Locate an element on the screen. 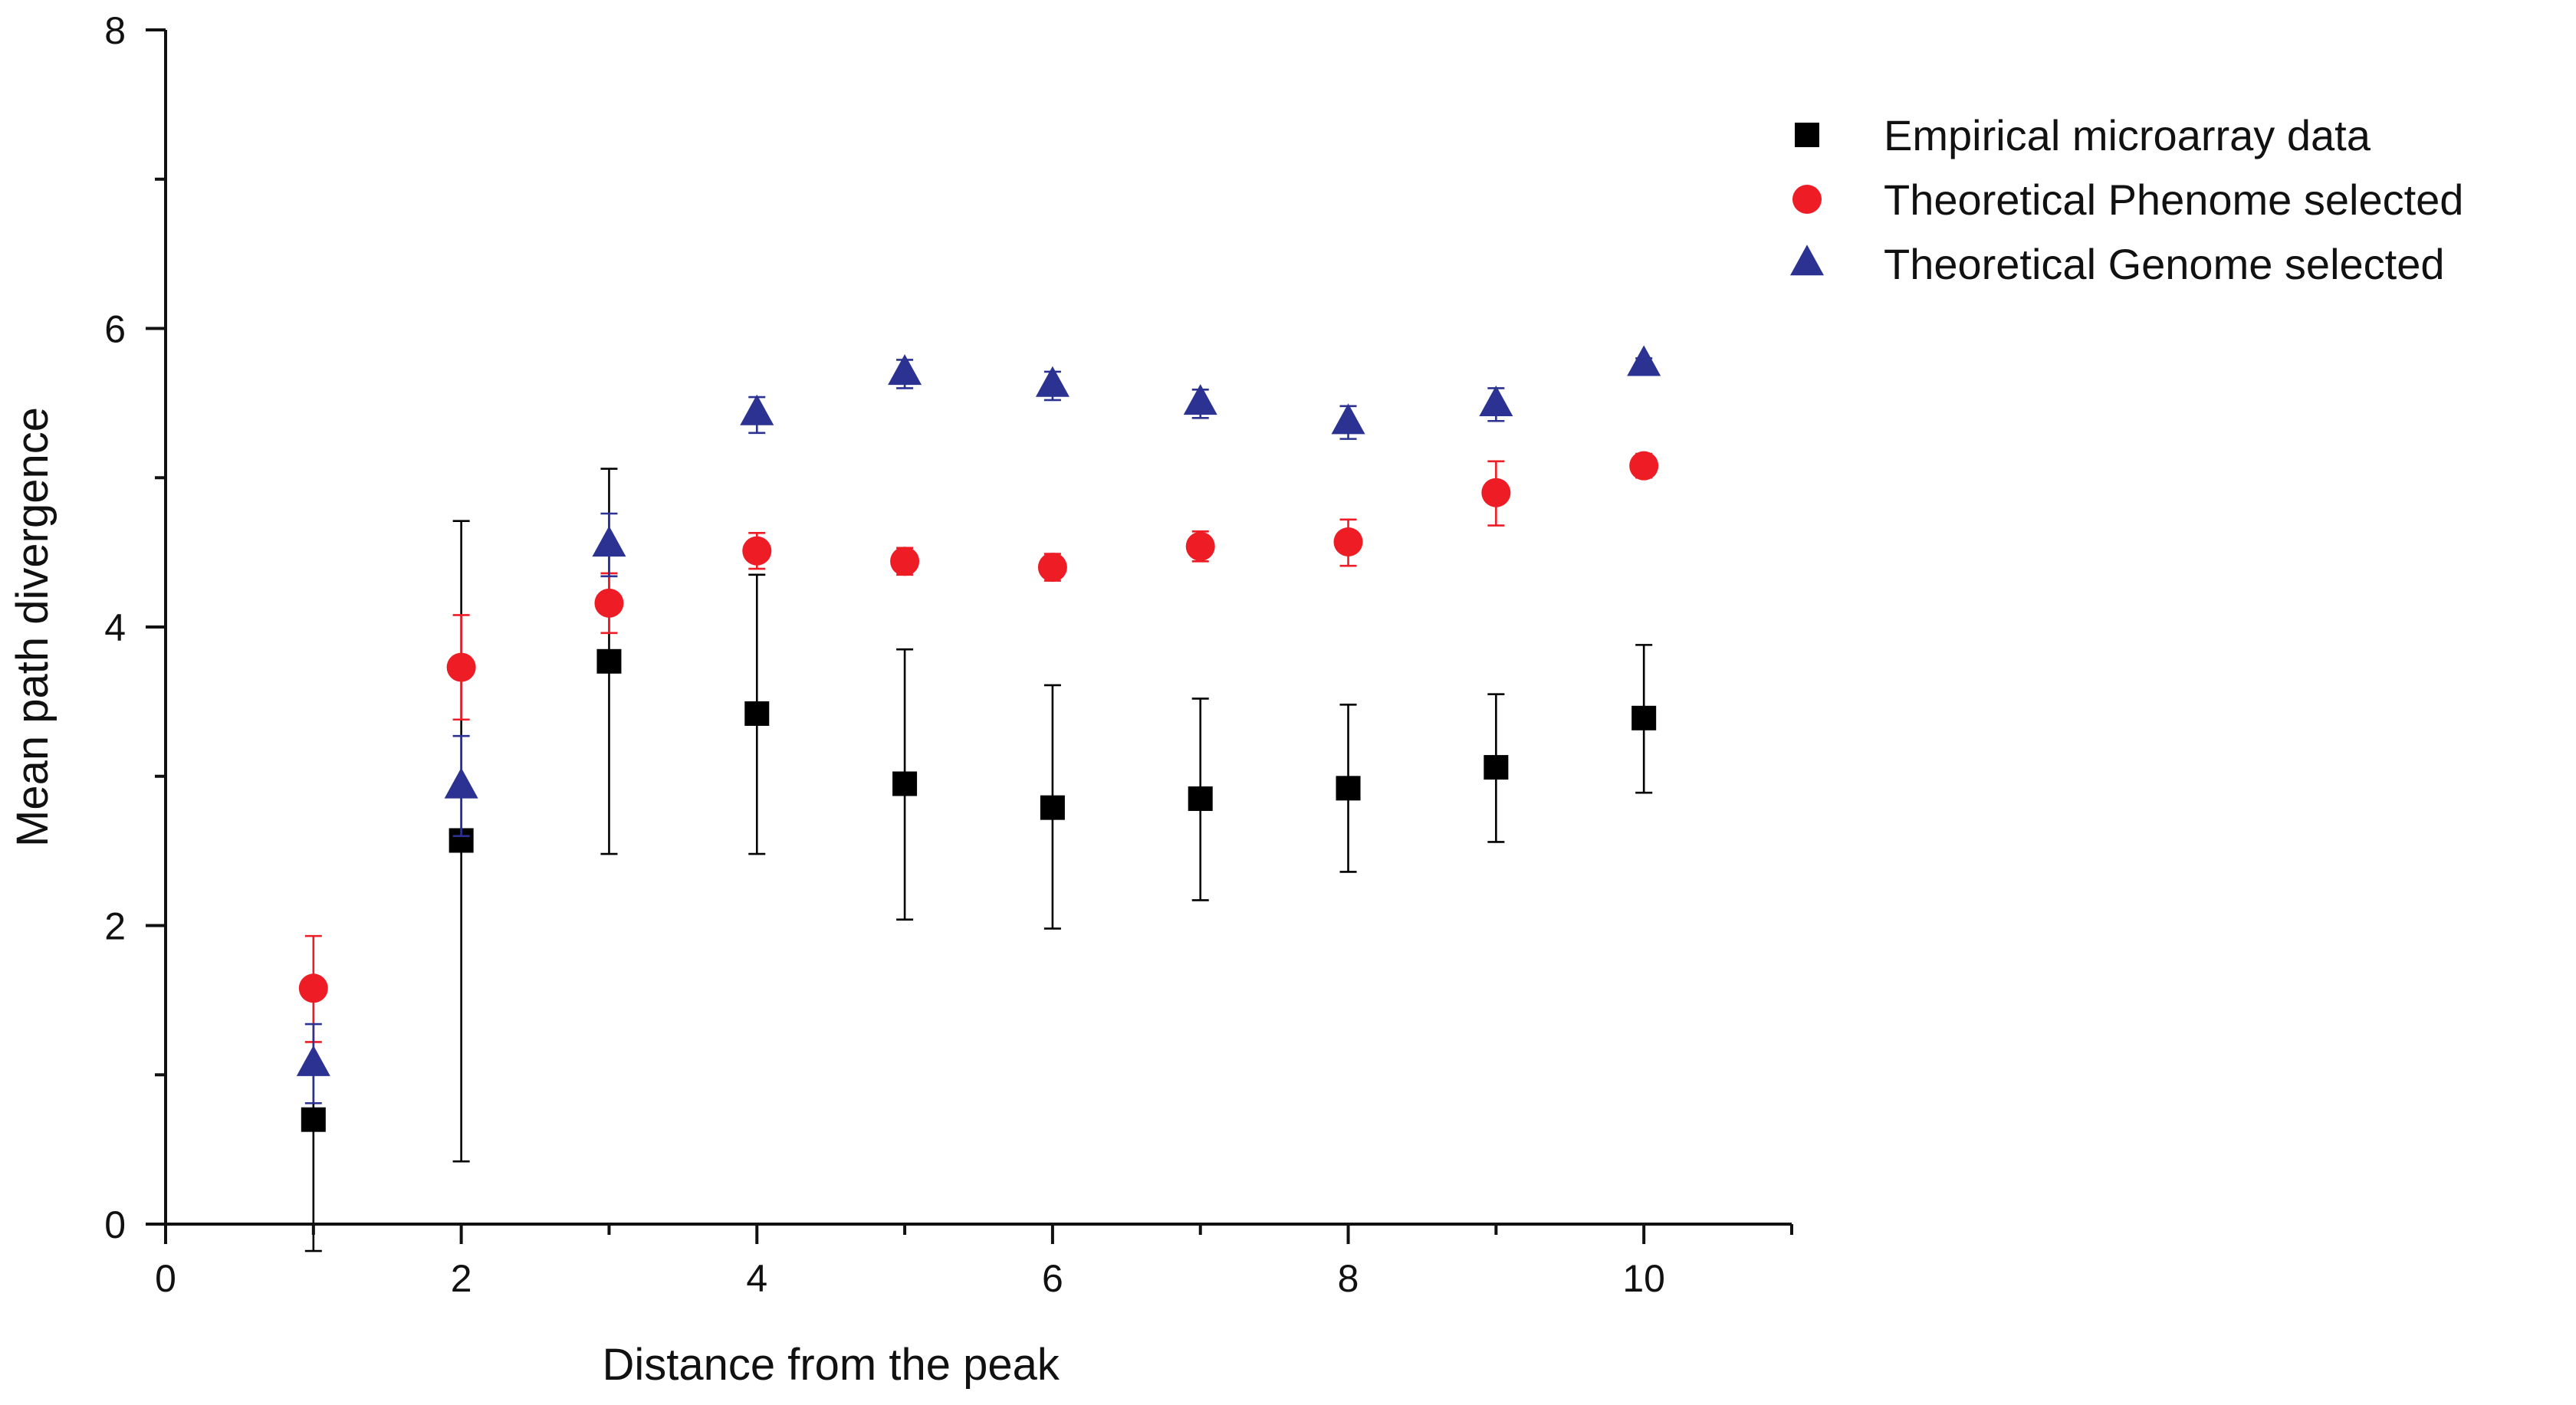 The width and height of the screenshot is (2576, 1405). y-tick-label-8: 8 is located at coordinates (115, 30).